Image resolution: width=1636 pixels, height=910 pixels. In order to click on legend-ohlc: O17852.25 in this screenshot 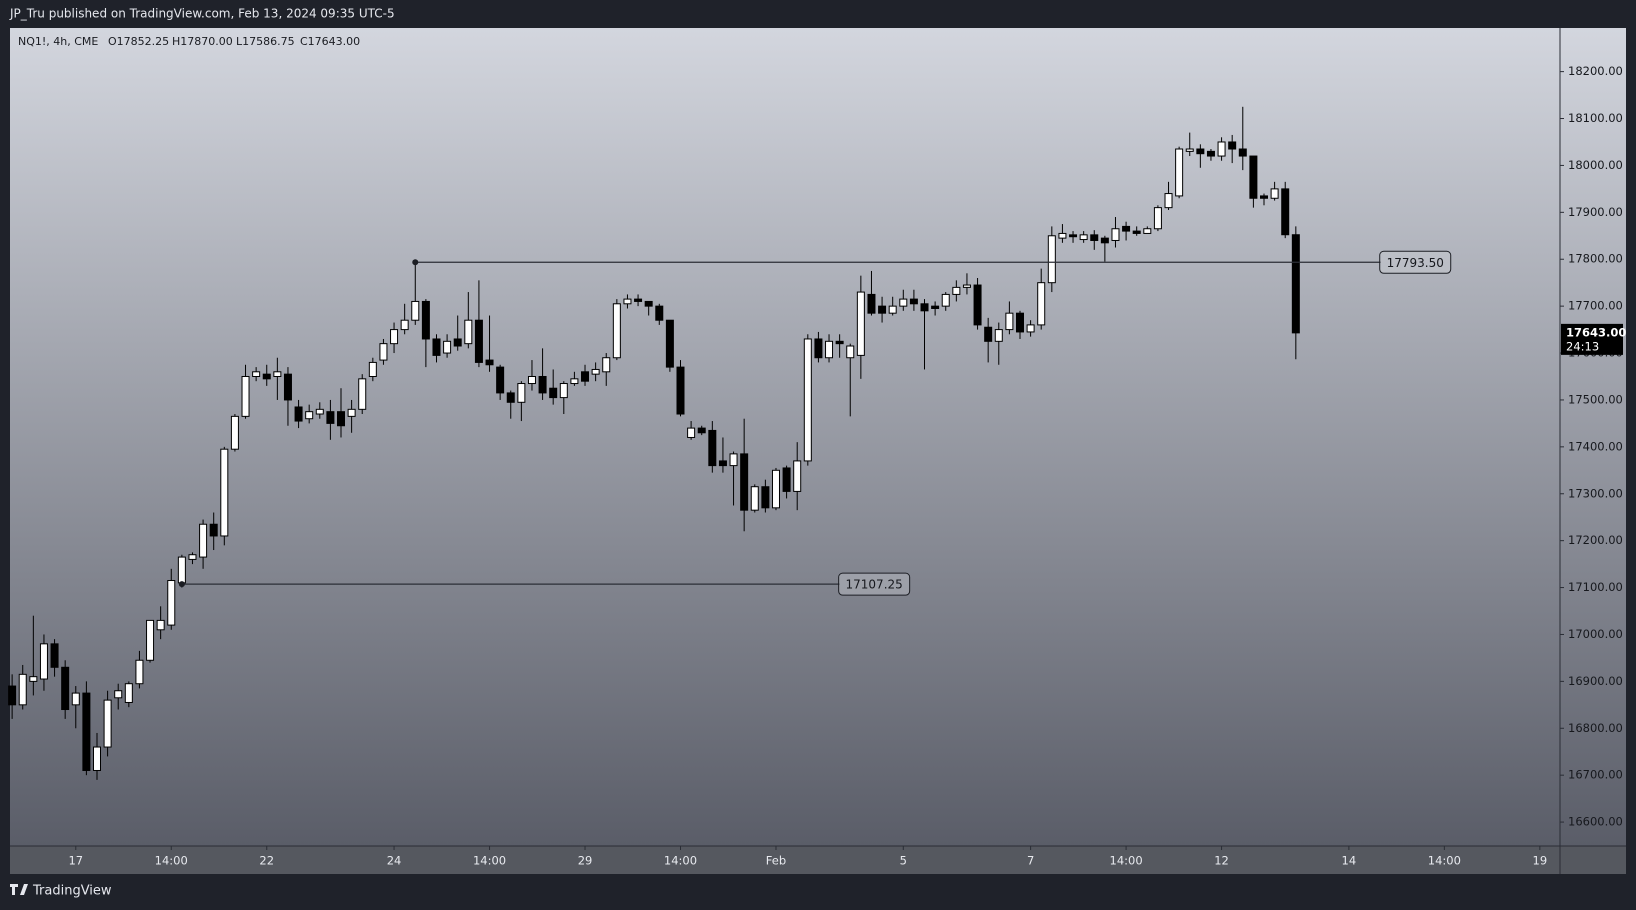, I will do `click(138, 41)`.